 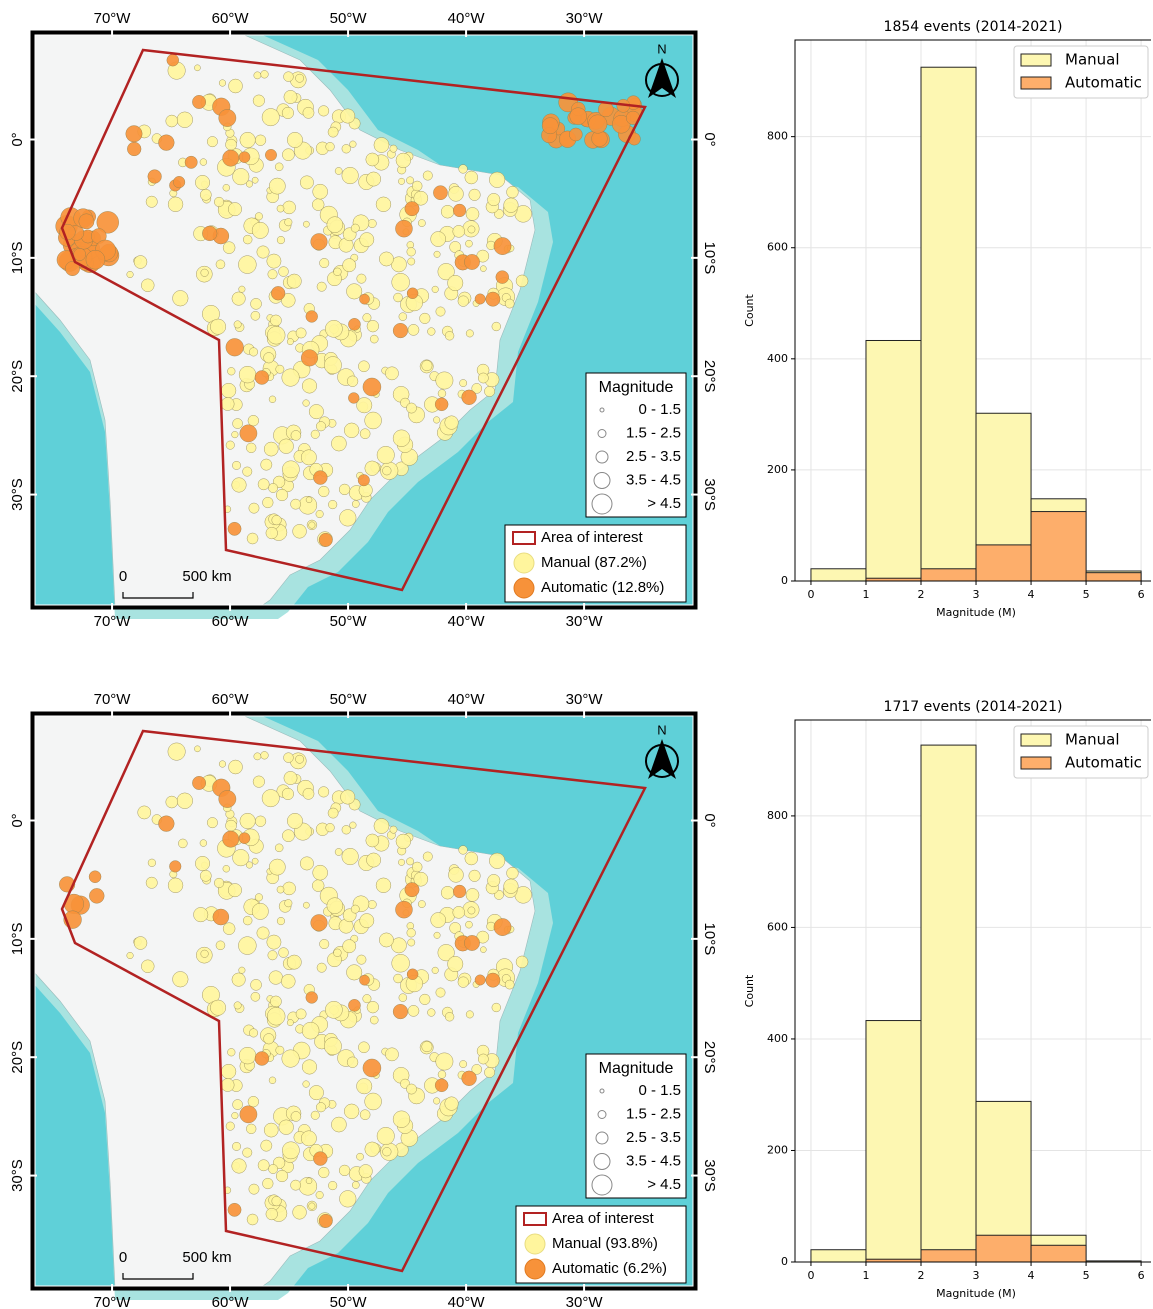 I want to click on histogram-bar, so click(x=1058, y=546).